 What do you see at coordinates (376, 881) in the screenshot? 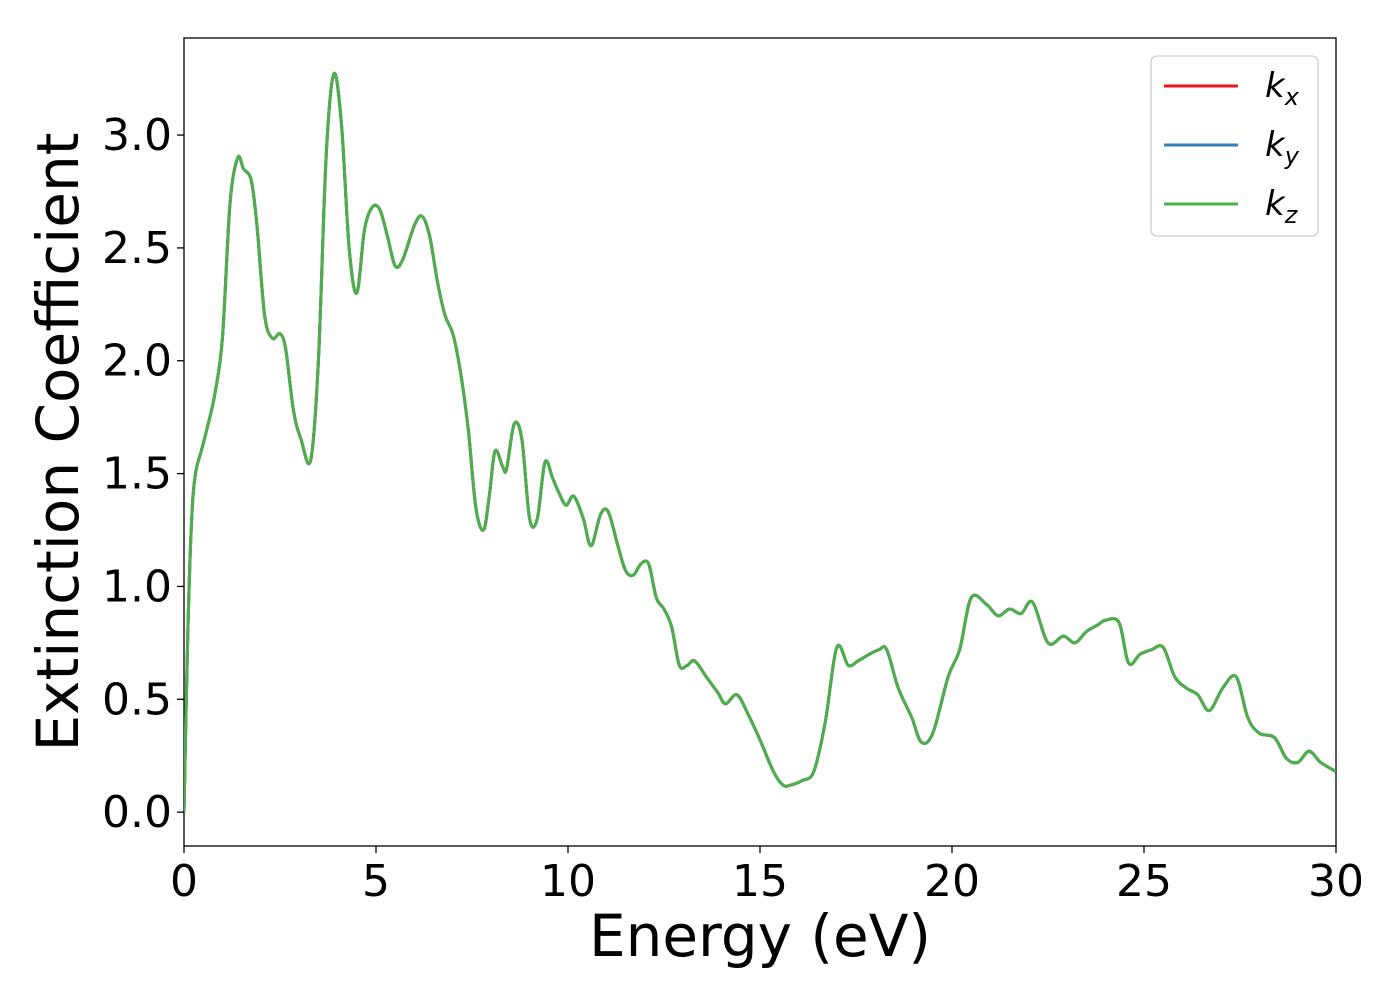
I see `x-tick-label: 5` at bounding box center [376, 881].